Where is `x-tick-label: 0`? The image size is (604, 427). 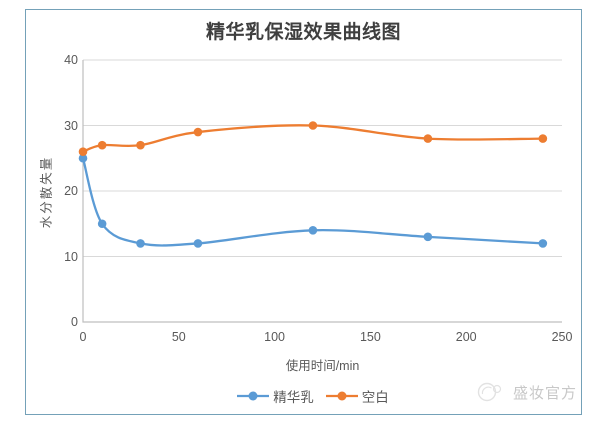
x-tick-label: 0 is located at coordinates (83, 337).